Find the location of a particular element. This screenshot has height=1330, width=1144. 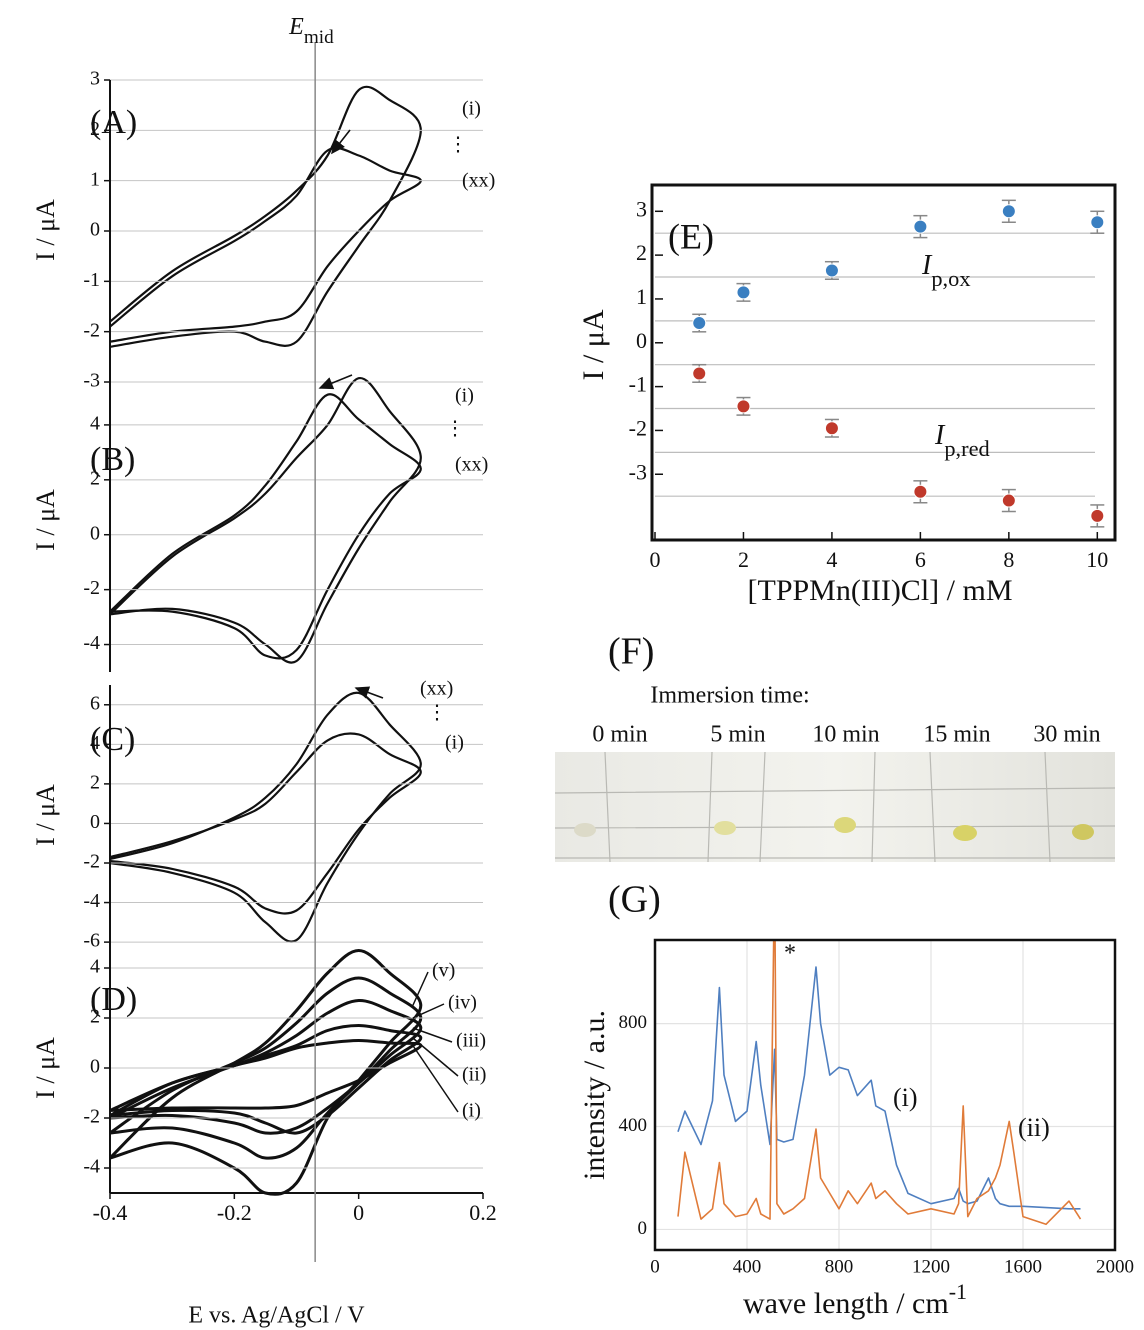

x-tick-label: 6 is located at coordinates (920, 559).